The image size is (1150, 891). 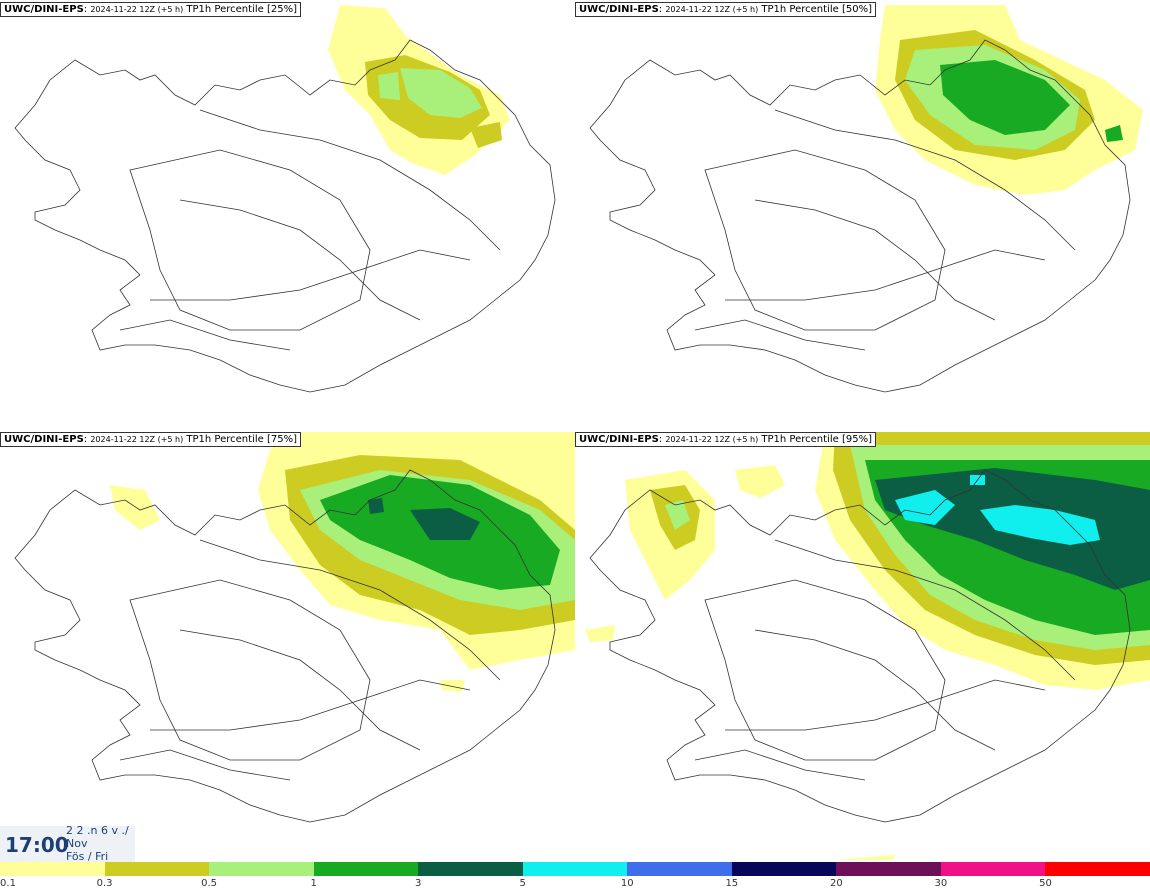 I want to click on valid-time-clock: 17:00, so click(x=37, y=845).